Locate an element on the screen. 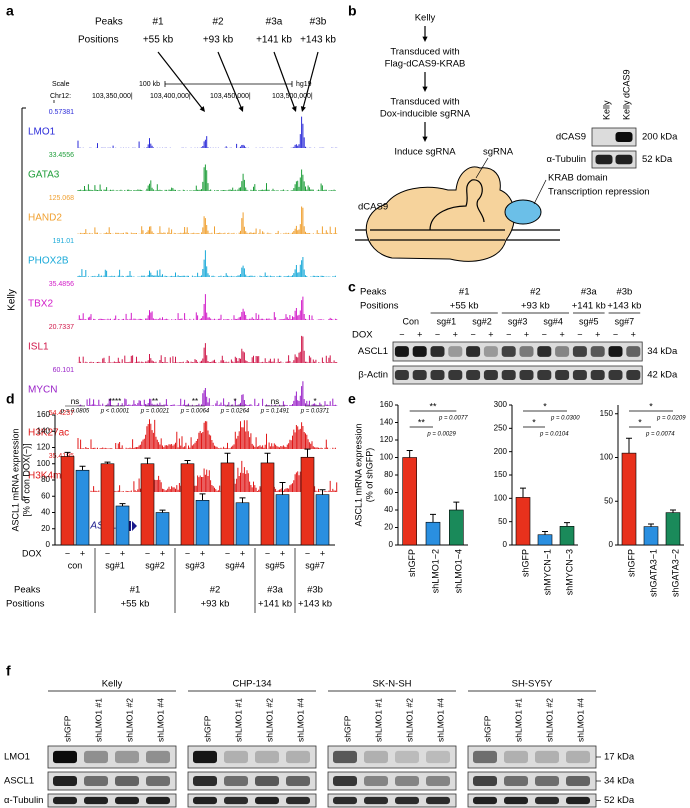  y-tick-label: 160 is located at coordinates (387, 404).